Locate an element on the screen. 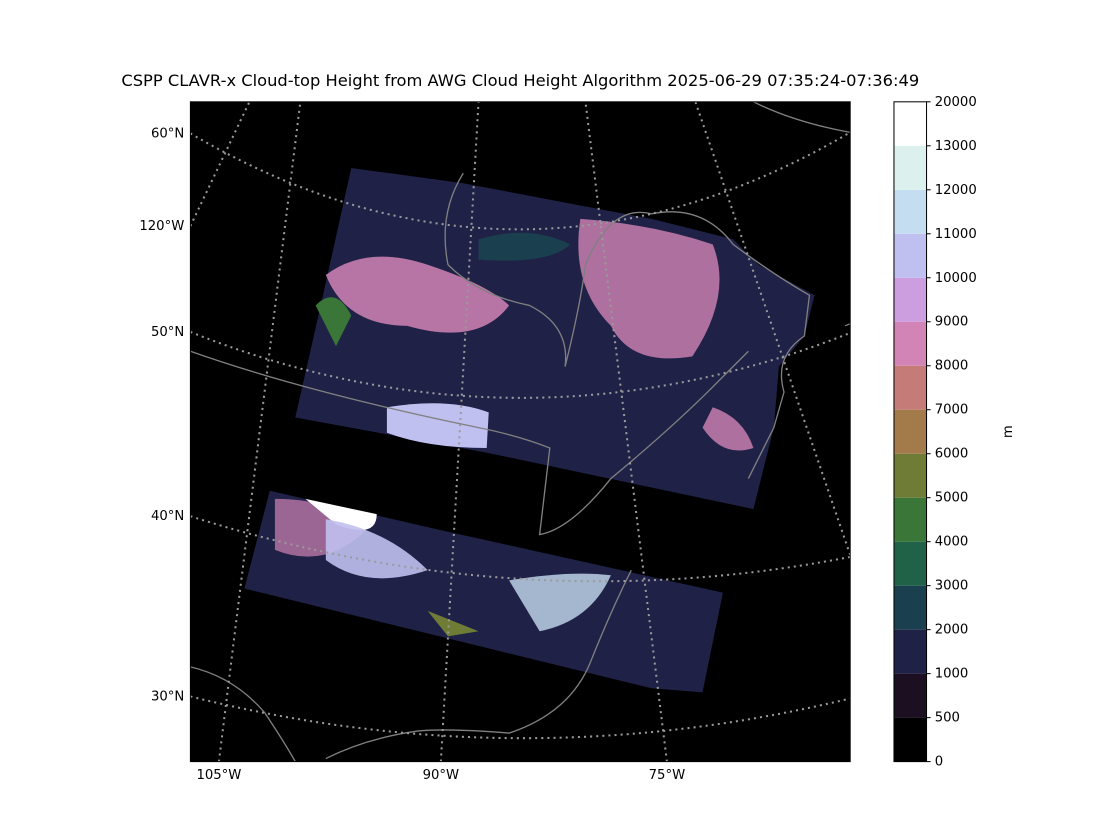 Image resolution: width=1120 pixels, height=840 pixels. colorbar-tick-label: 2000 is located at coordinates (952, 630).